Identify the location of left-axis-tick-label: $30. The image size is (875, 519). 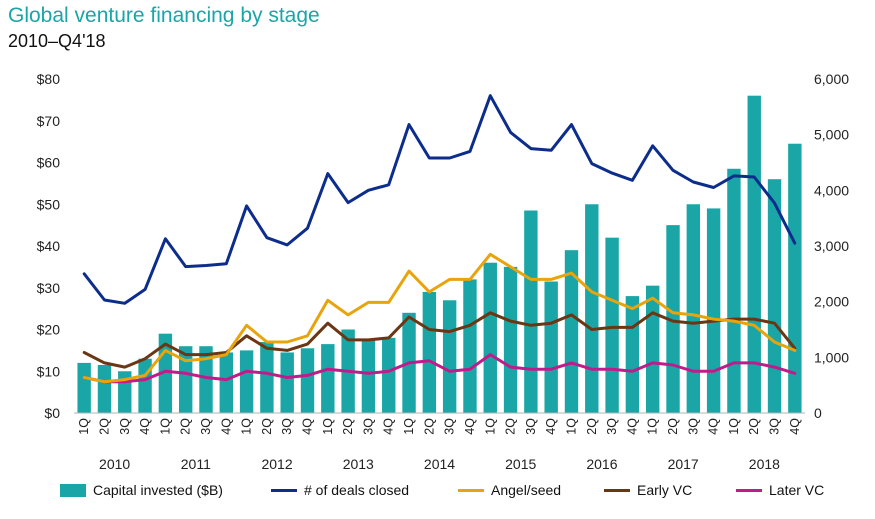
(49, 288).